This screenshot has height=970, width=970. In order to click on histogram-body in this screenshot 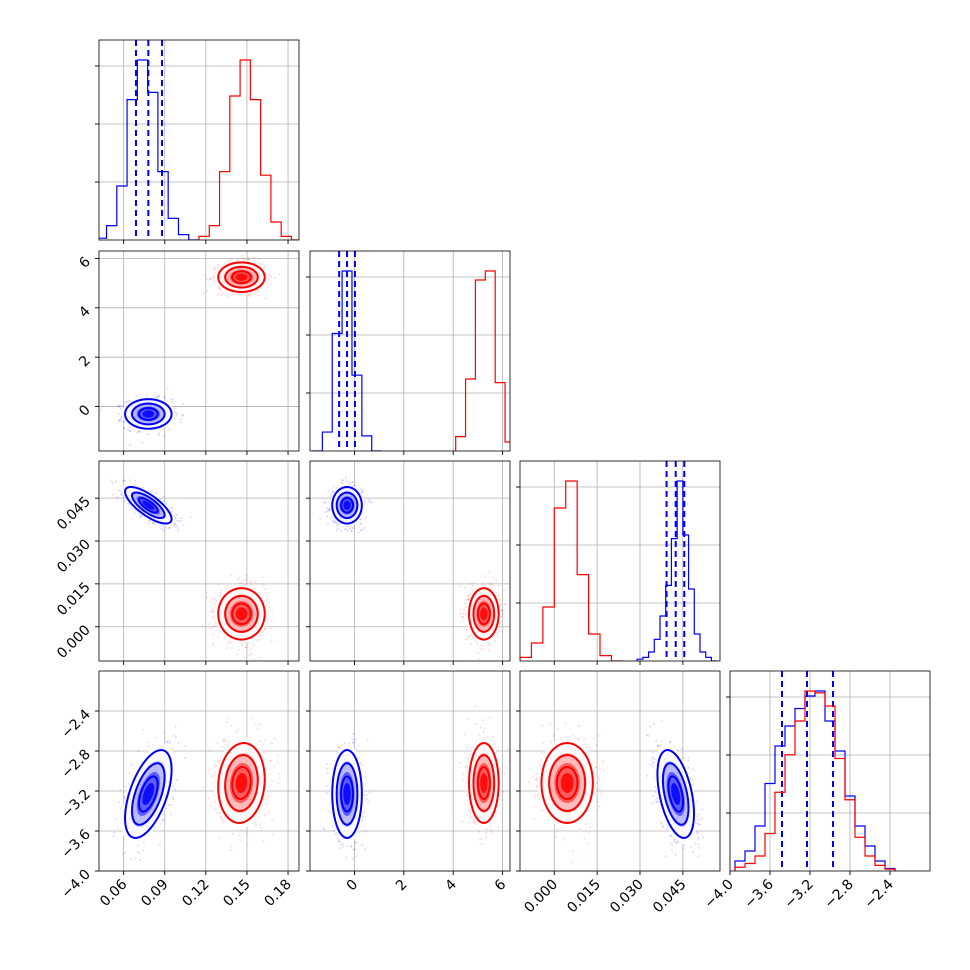, I will do `click(411, 351)`.